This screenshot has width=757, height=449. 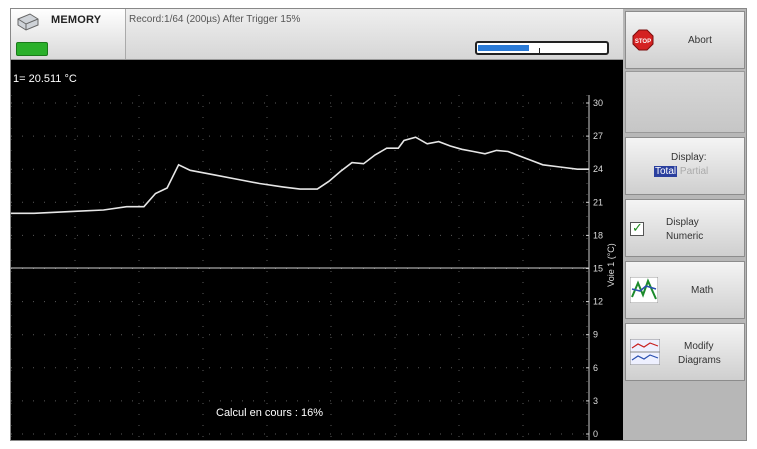 What do you see at coordinates (76, 20) in the screenshot?
I see `mode-label: MEMORY` at bounding box center [76, 20].